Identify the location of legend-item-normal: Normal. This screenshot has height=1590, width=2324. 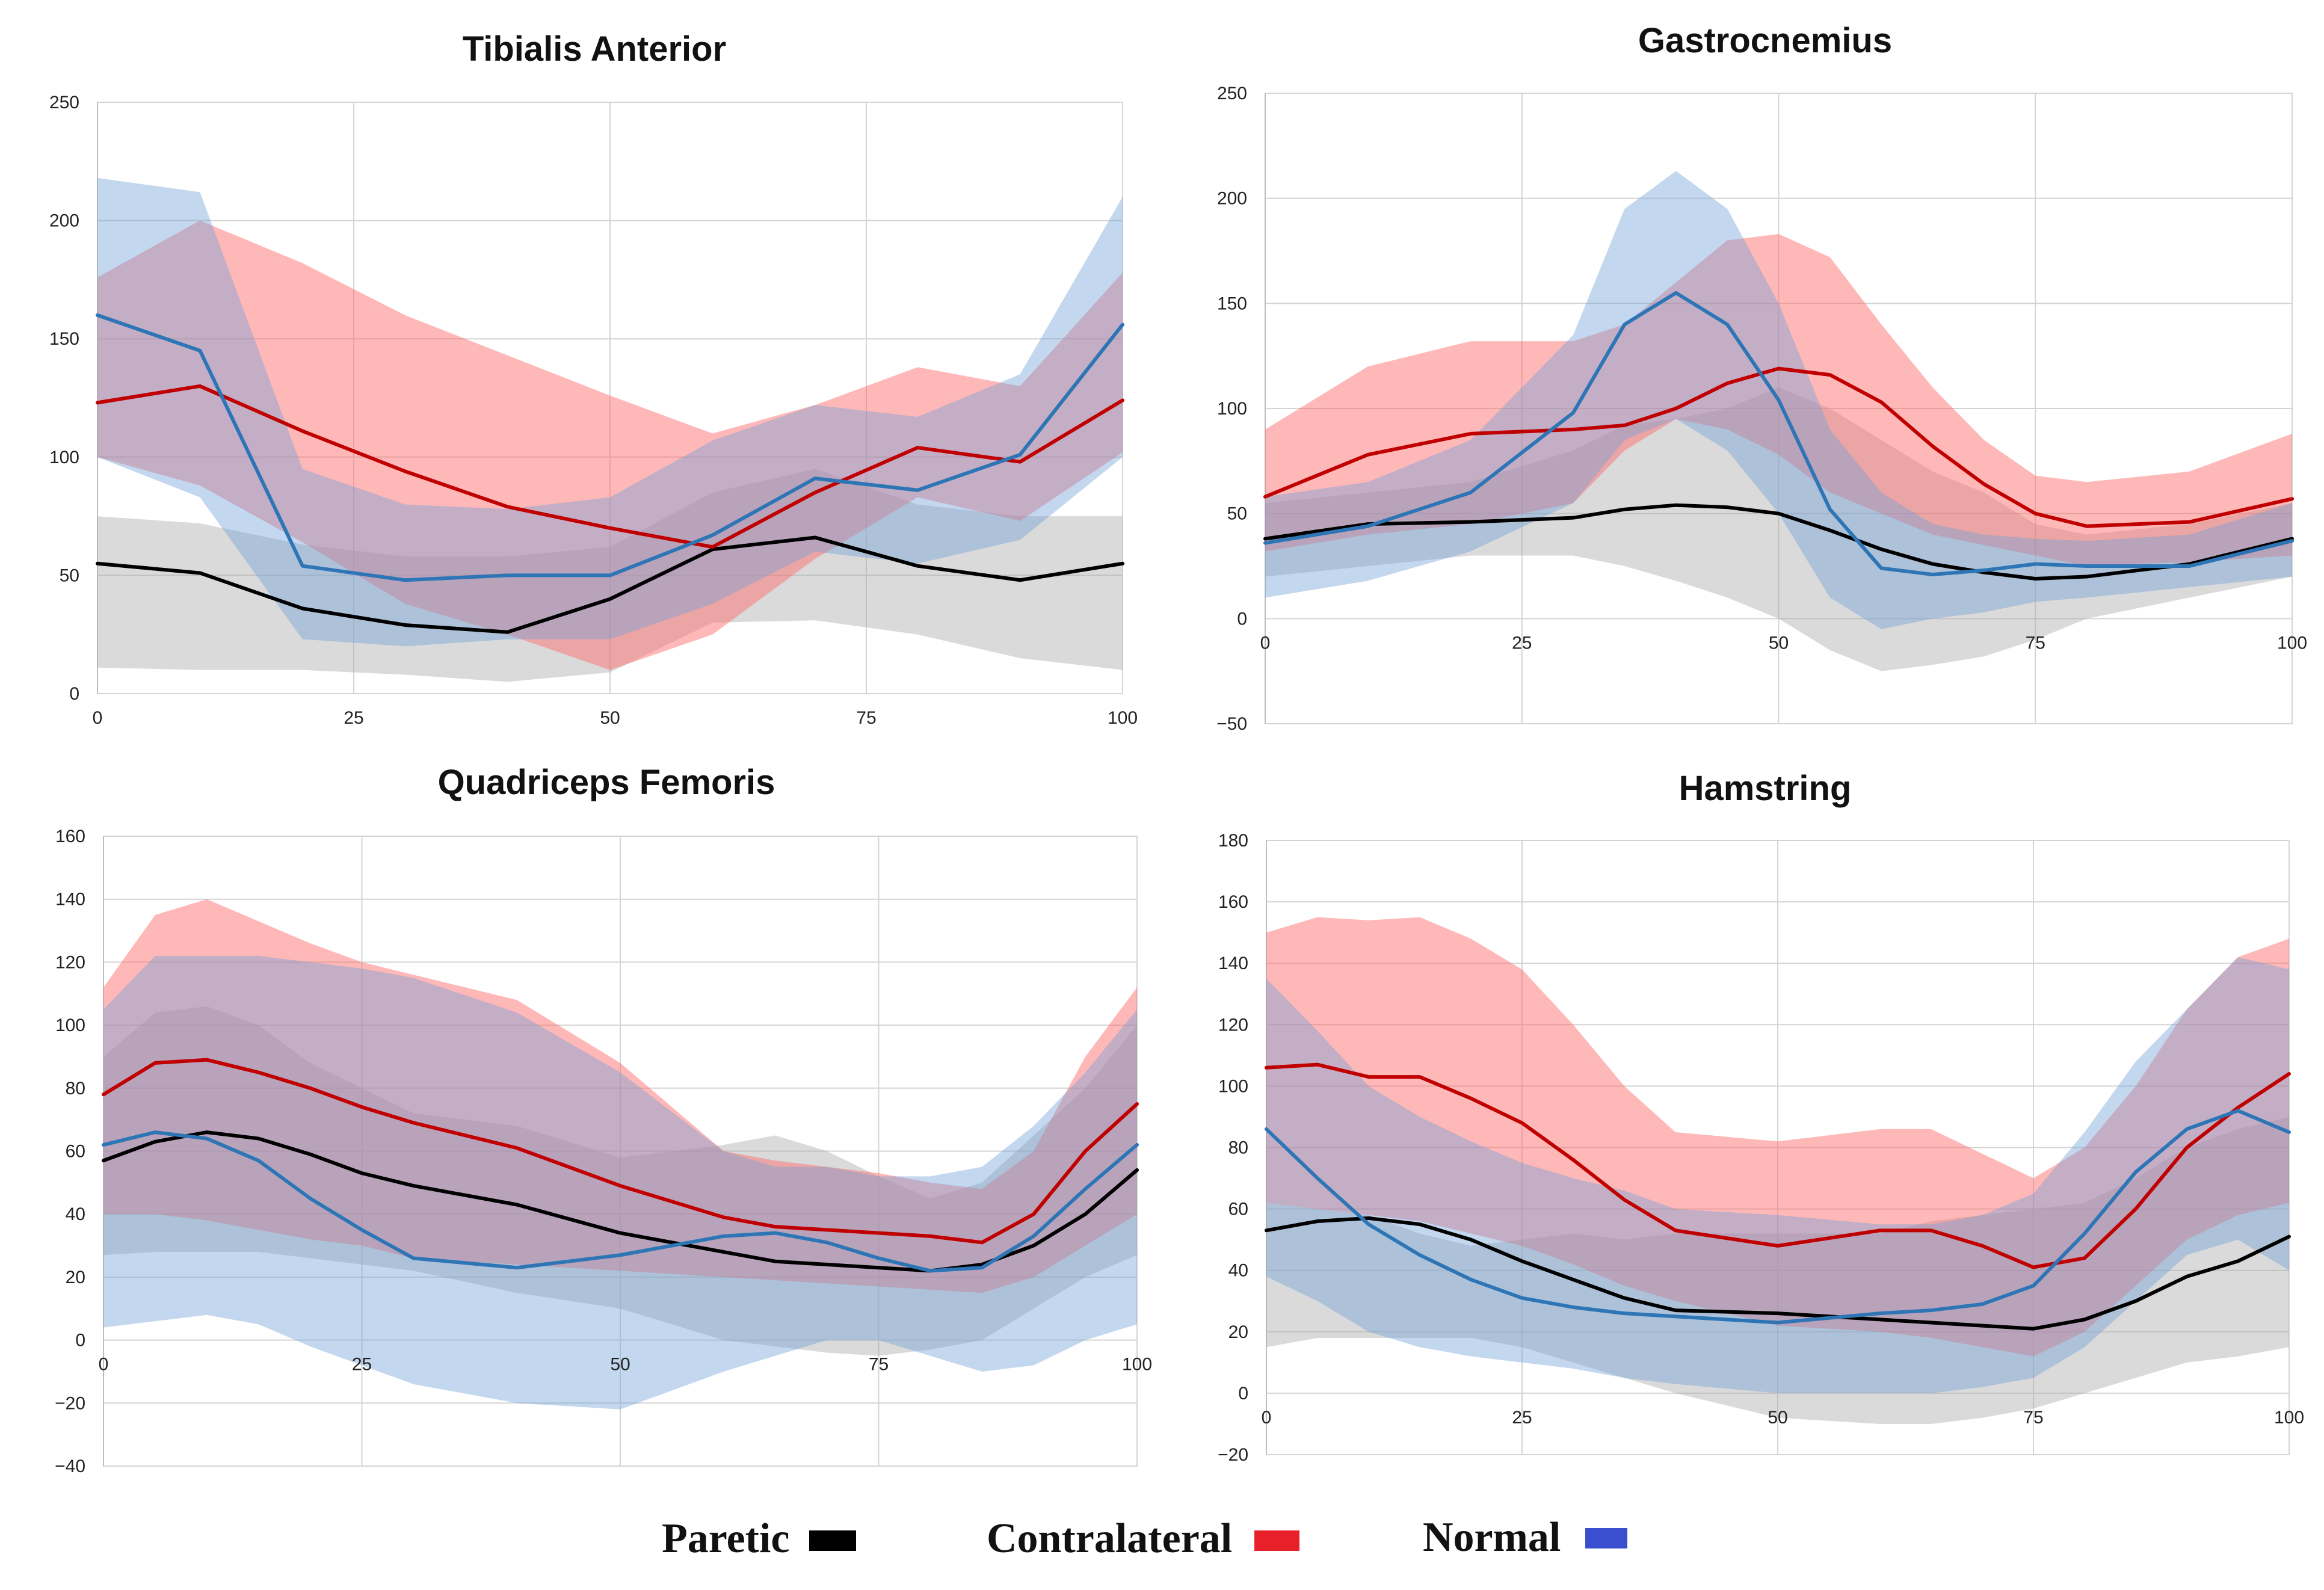
(1525, 1537).